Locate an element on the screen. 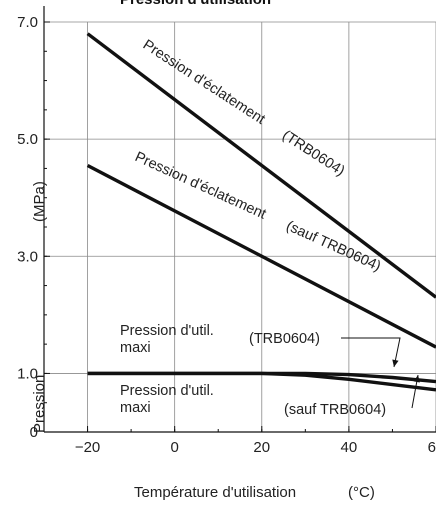  leader-lines is located at coordinates (380, 373).